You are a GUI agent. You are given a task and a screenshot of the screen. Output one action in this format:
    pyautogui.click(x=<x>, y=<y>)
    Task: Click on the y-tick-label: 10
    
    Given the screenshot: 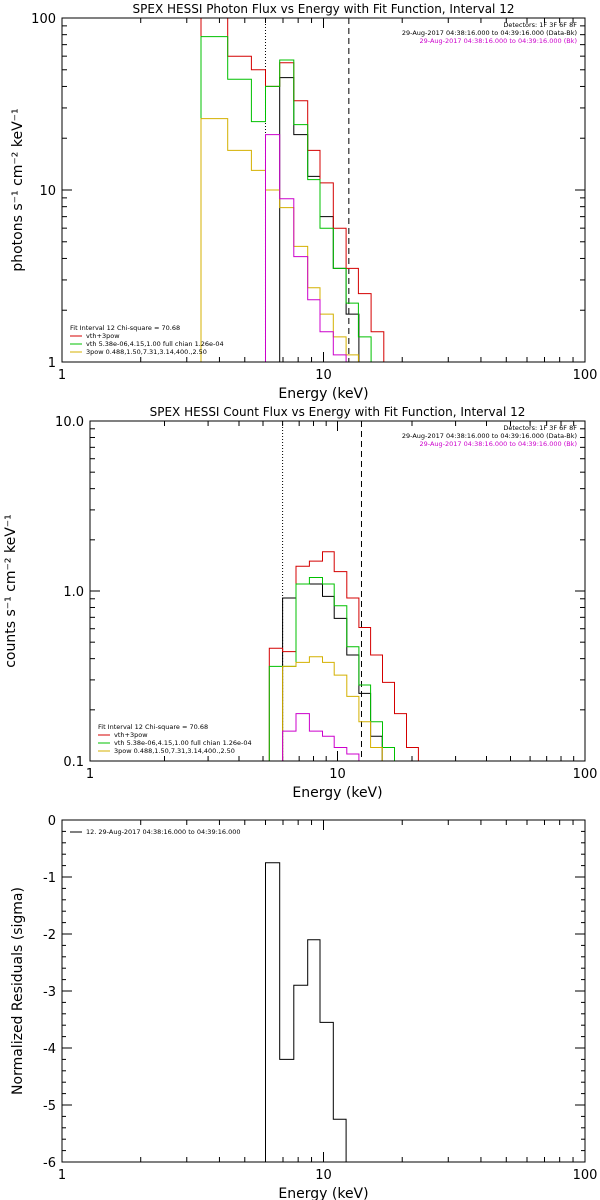 What is the action you would take?
    pyautogui.click(x=47, y=191)
    